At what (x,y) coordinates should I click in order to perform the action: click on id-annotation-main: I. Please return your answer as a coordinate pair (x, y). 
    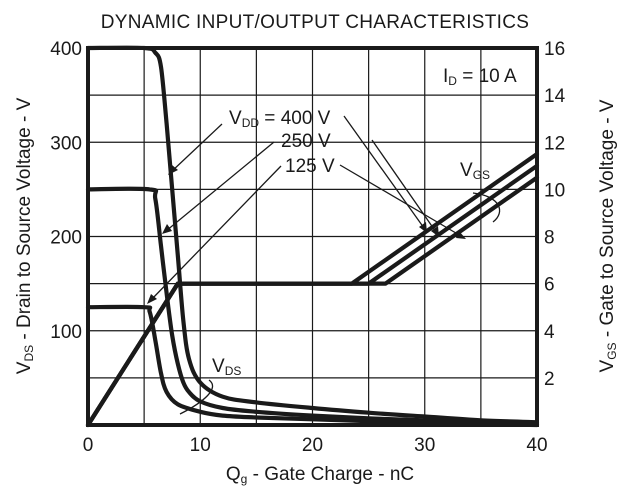
    Looking at the image, I should click on (445, 76).